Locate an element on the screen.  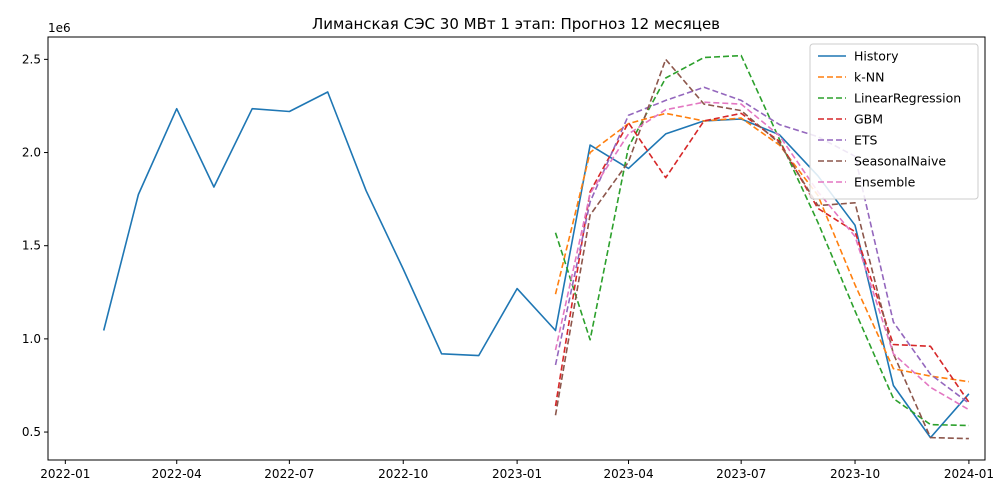
x-tick-label: 2024-01 is located at coordinates (969, 474).